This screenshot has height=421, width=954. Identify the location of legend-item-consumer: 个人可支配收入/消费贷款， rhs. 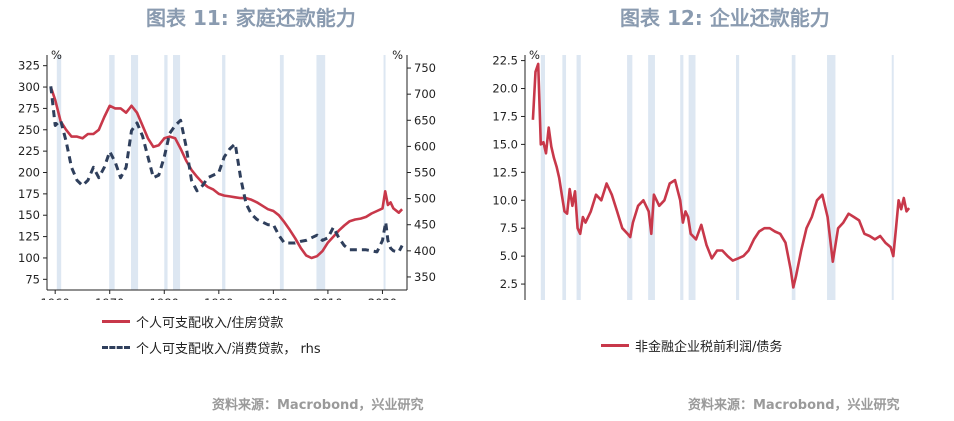
(211, 347).